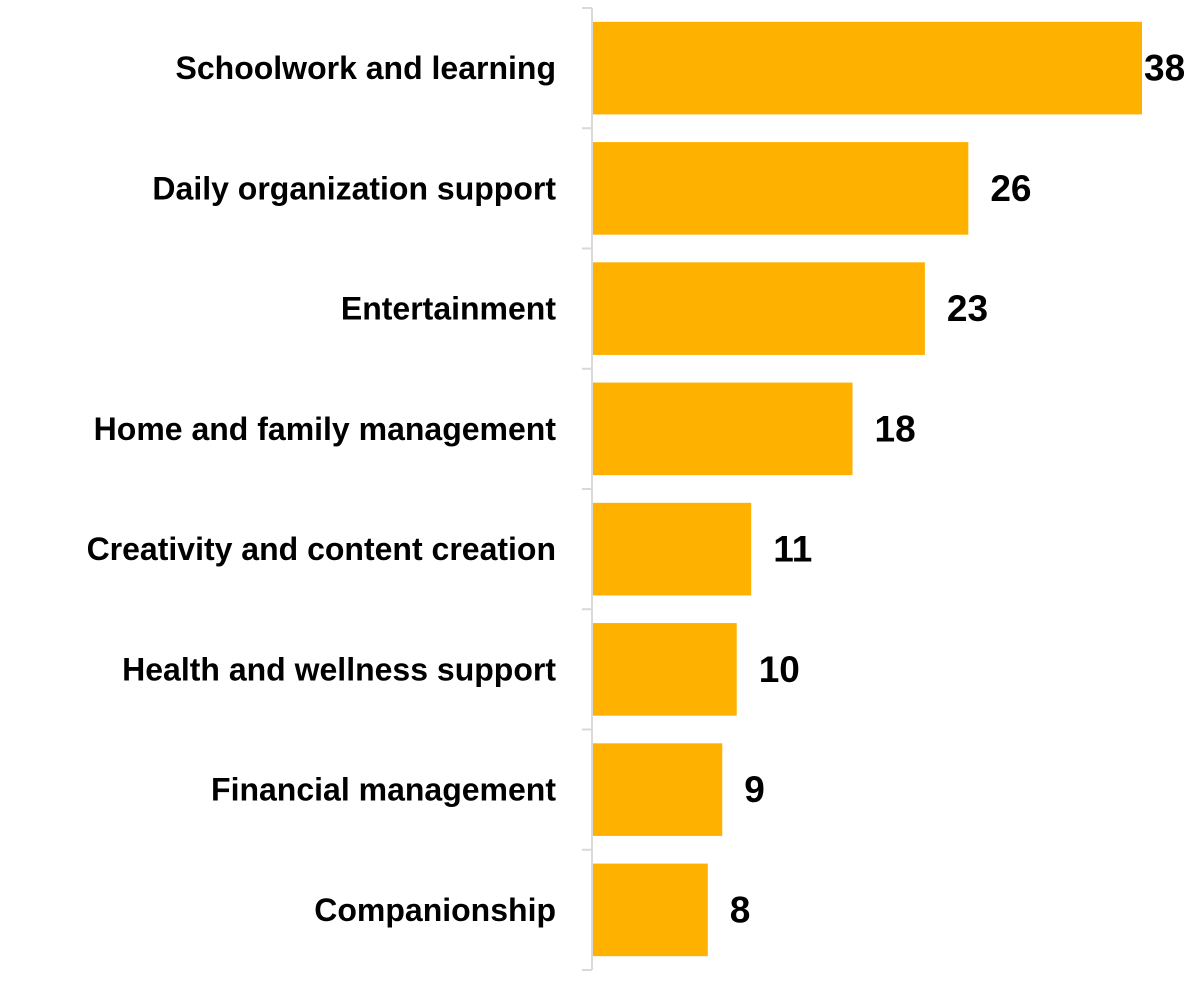  What do you see at coordinates (435, 910) in the screenshot?
I see `category-label: Companionship` at bounding box center [435, 910].